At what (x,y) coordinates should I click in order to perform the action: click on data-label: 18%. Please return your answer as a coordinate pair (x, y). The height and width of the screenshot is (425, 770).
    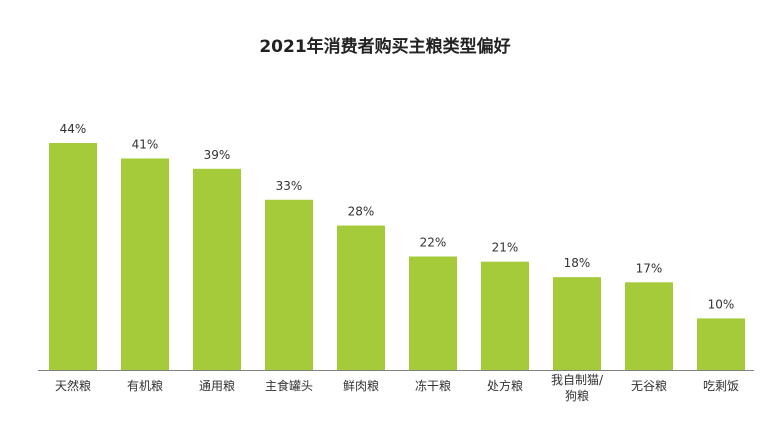
    Looking at the image, I should click on (577, 263).